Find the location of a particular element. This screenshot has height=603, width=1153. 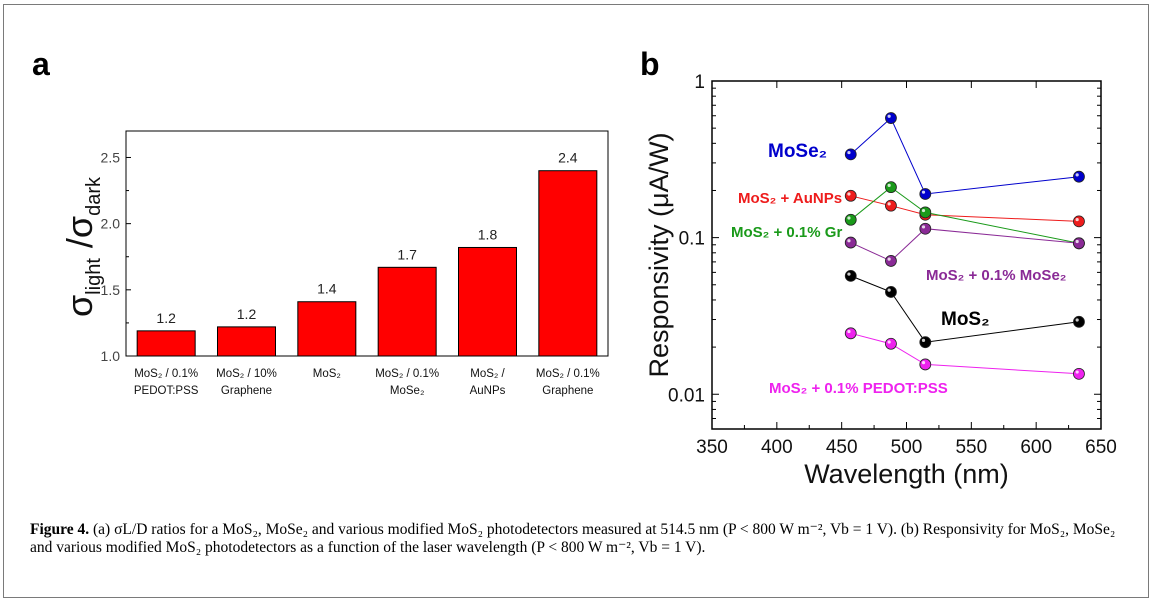

panel-b-xtick-label-6: 650 is located at coordinates (1101, 447).